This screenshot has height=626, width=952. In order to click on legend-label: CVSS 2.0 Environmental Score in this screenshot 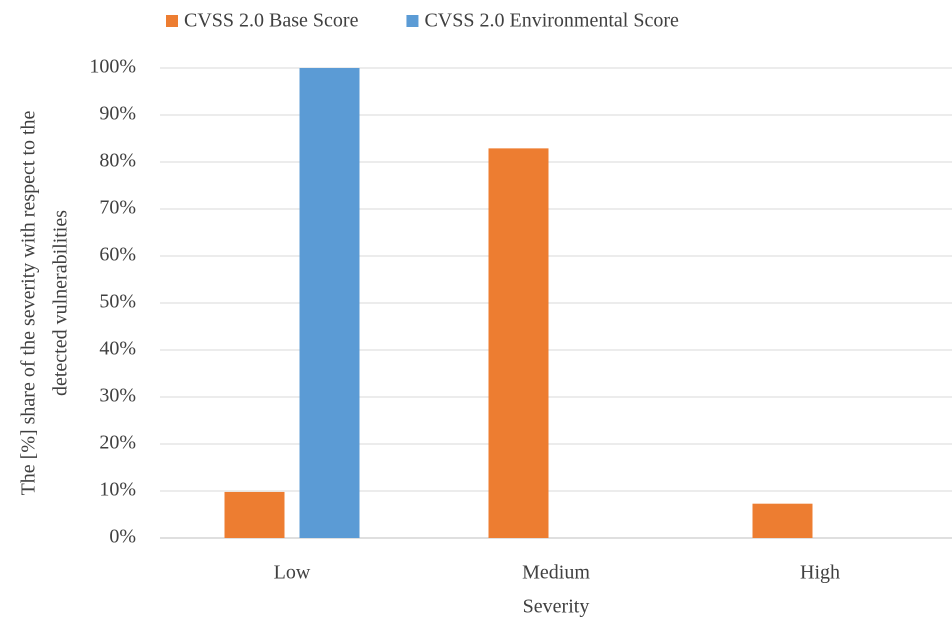, I will do `click(551, 21)`.